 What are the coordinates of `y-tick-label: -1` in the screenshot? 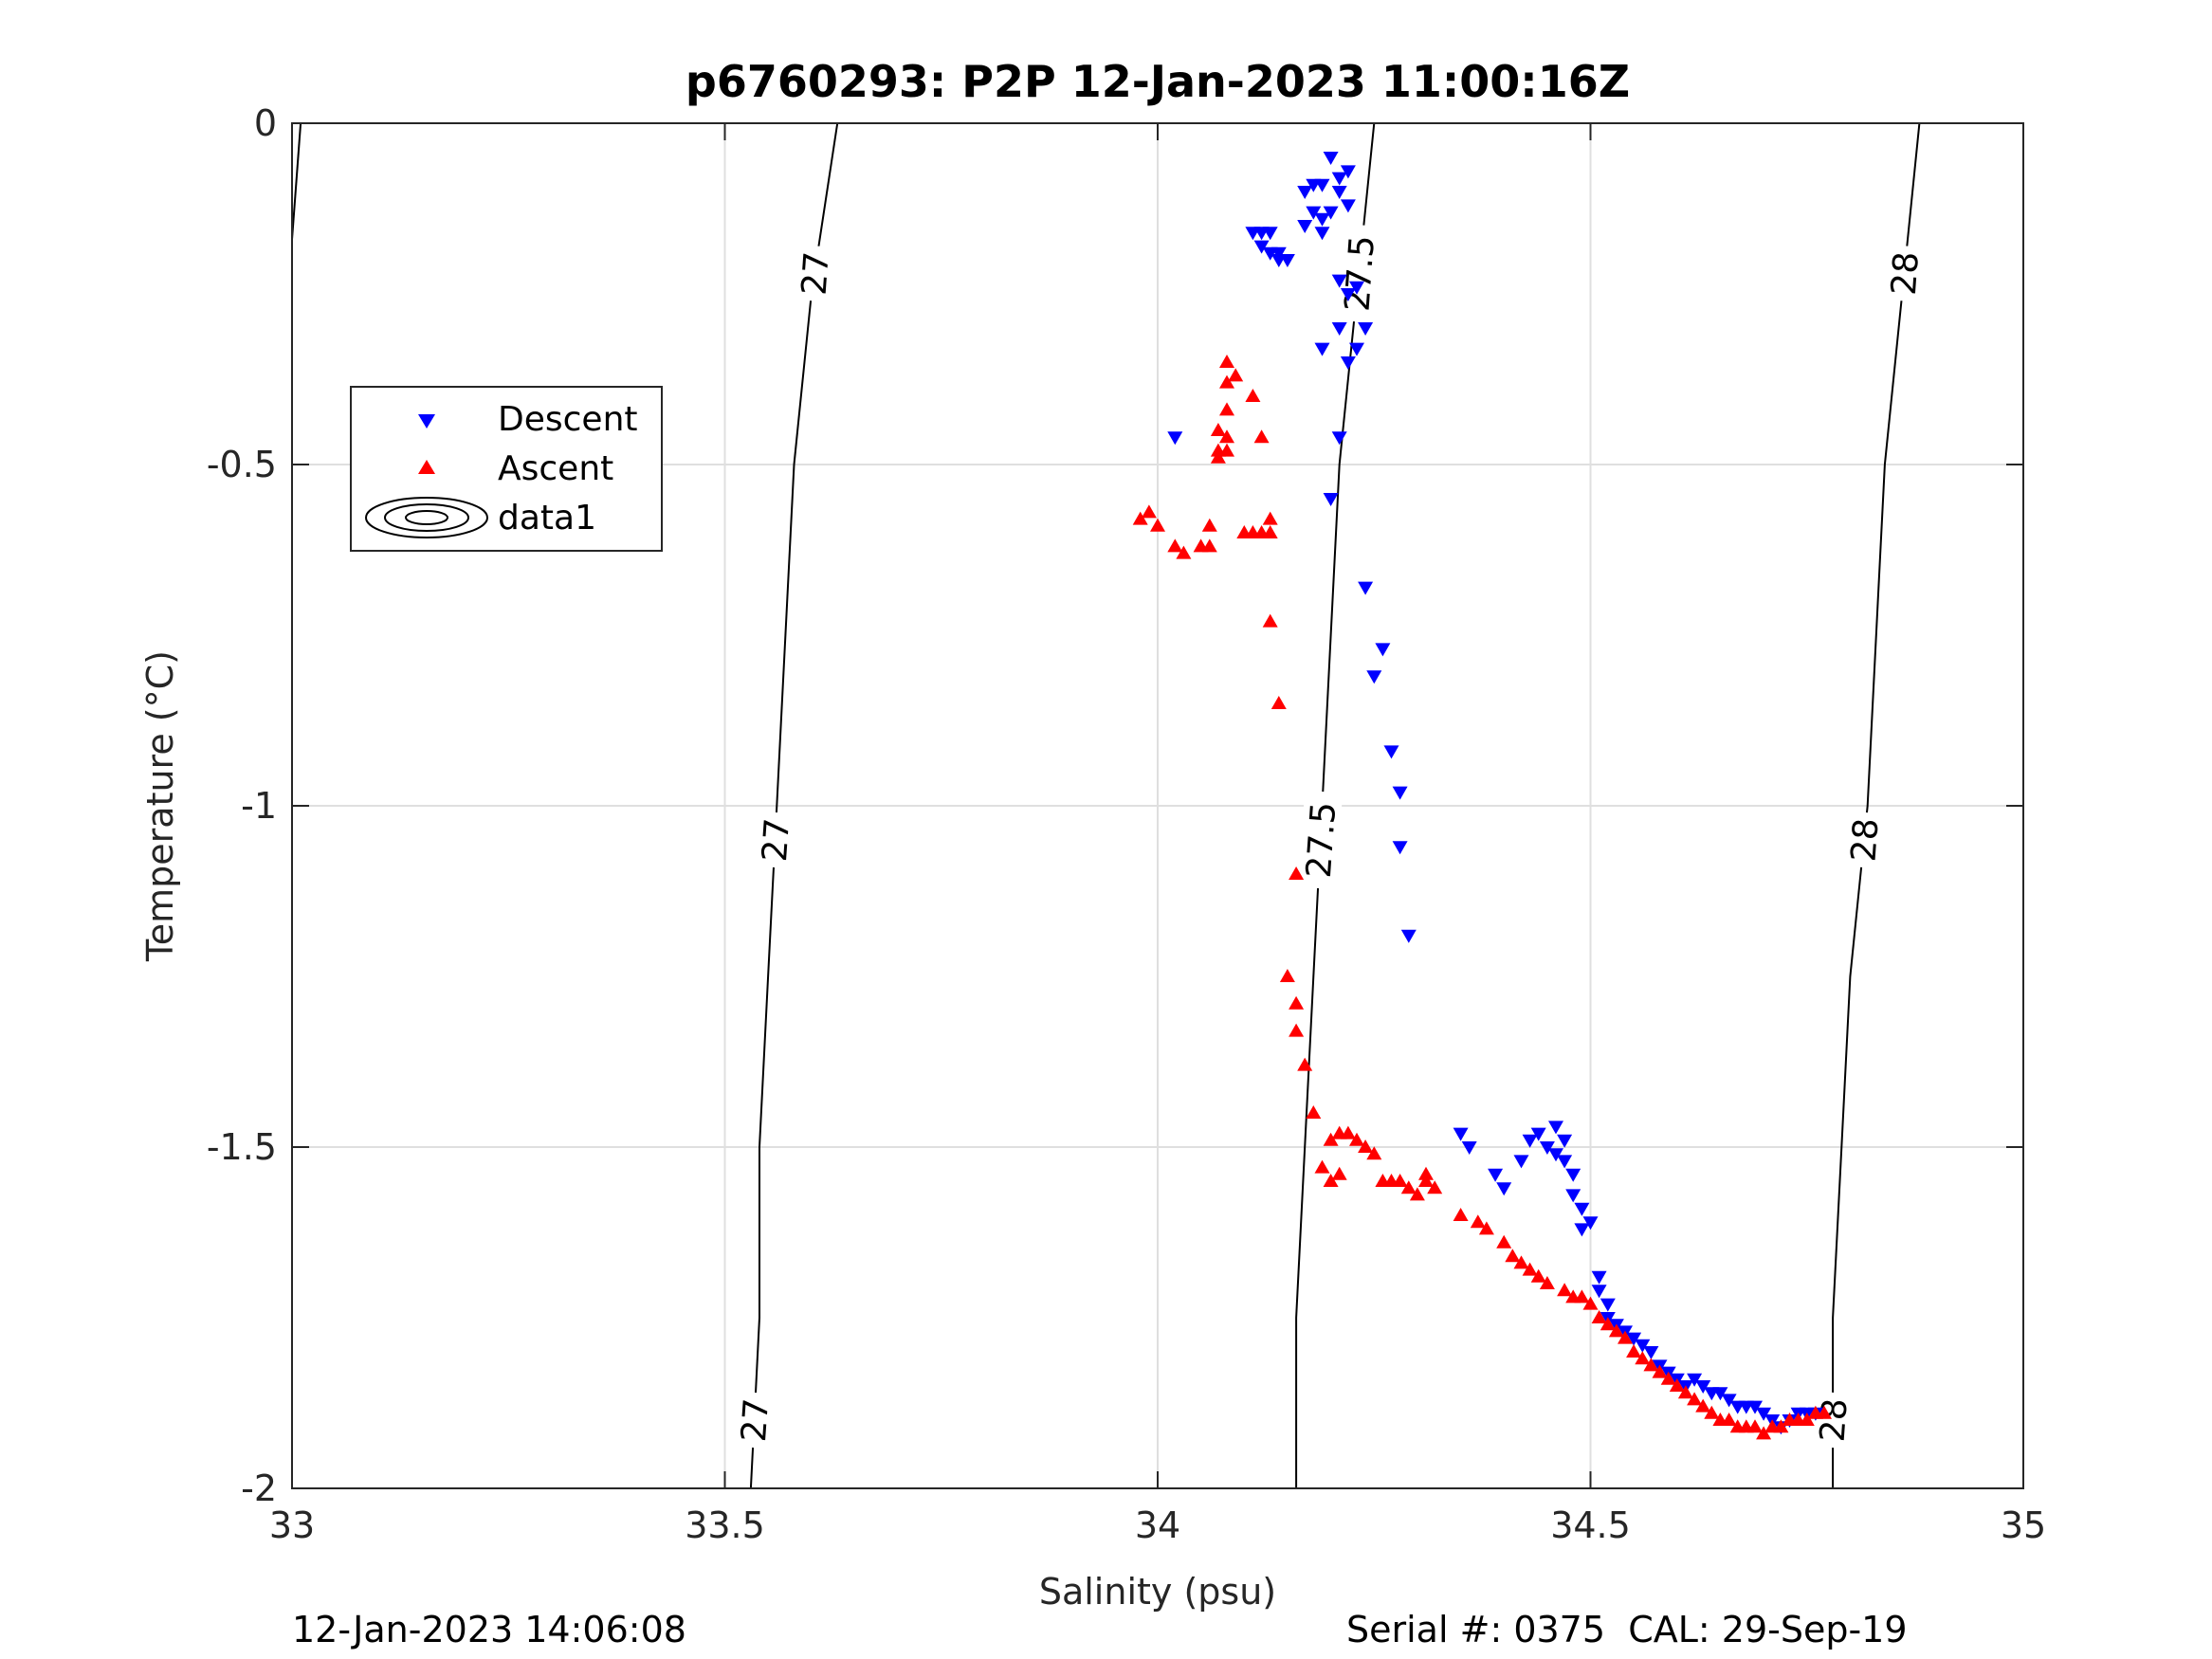 It's located at (259, 806).